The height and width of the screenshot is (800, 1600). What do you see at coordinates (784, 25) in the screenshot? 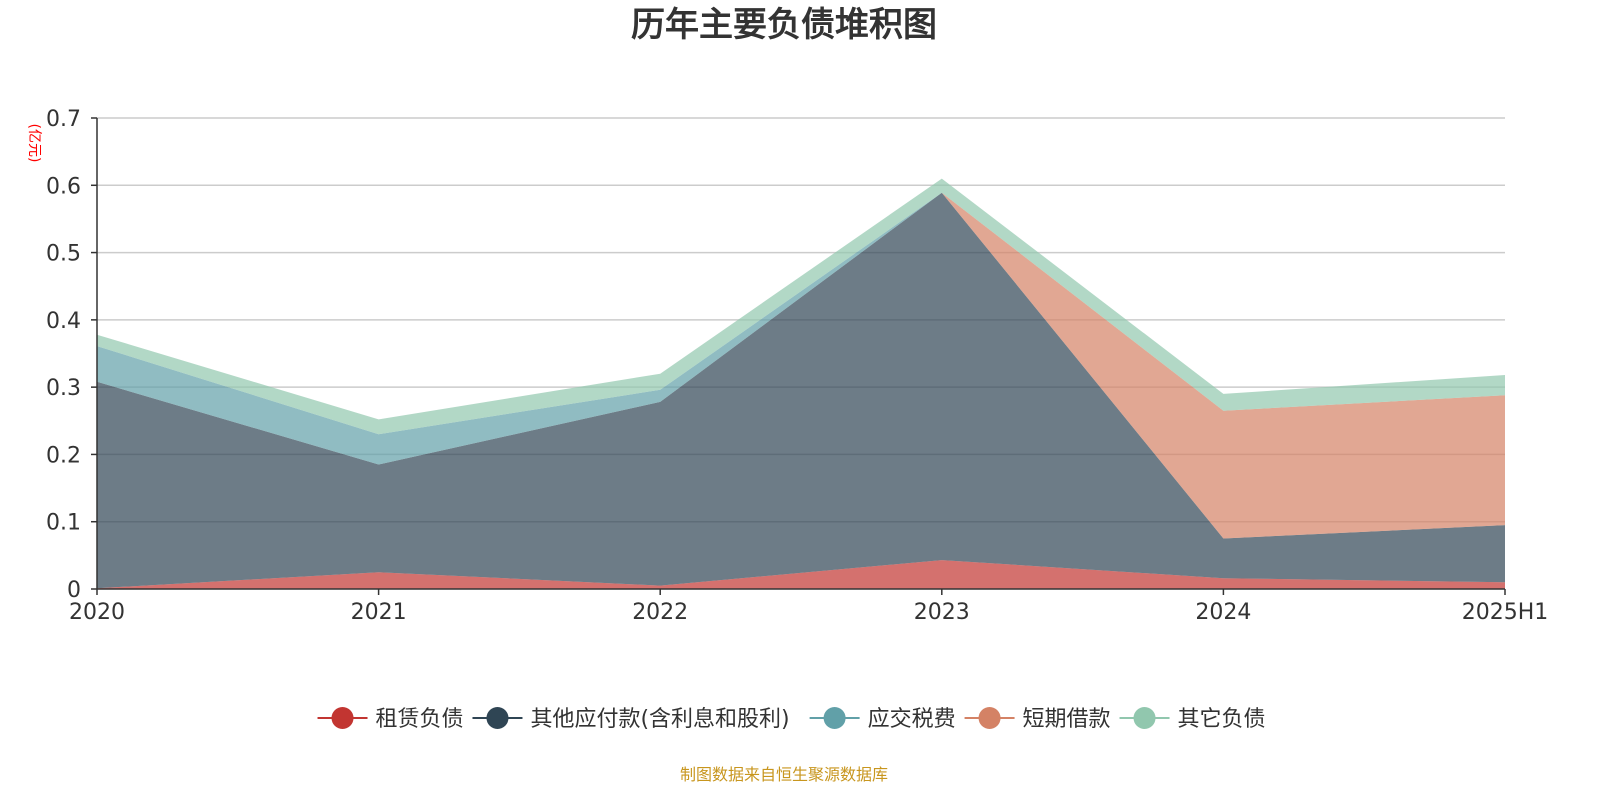
I see `chart-title: 历年主要负债堆积图` at bounding box center [784, 25].